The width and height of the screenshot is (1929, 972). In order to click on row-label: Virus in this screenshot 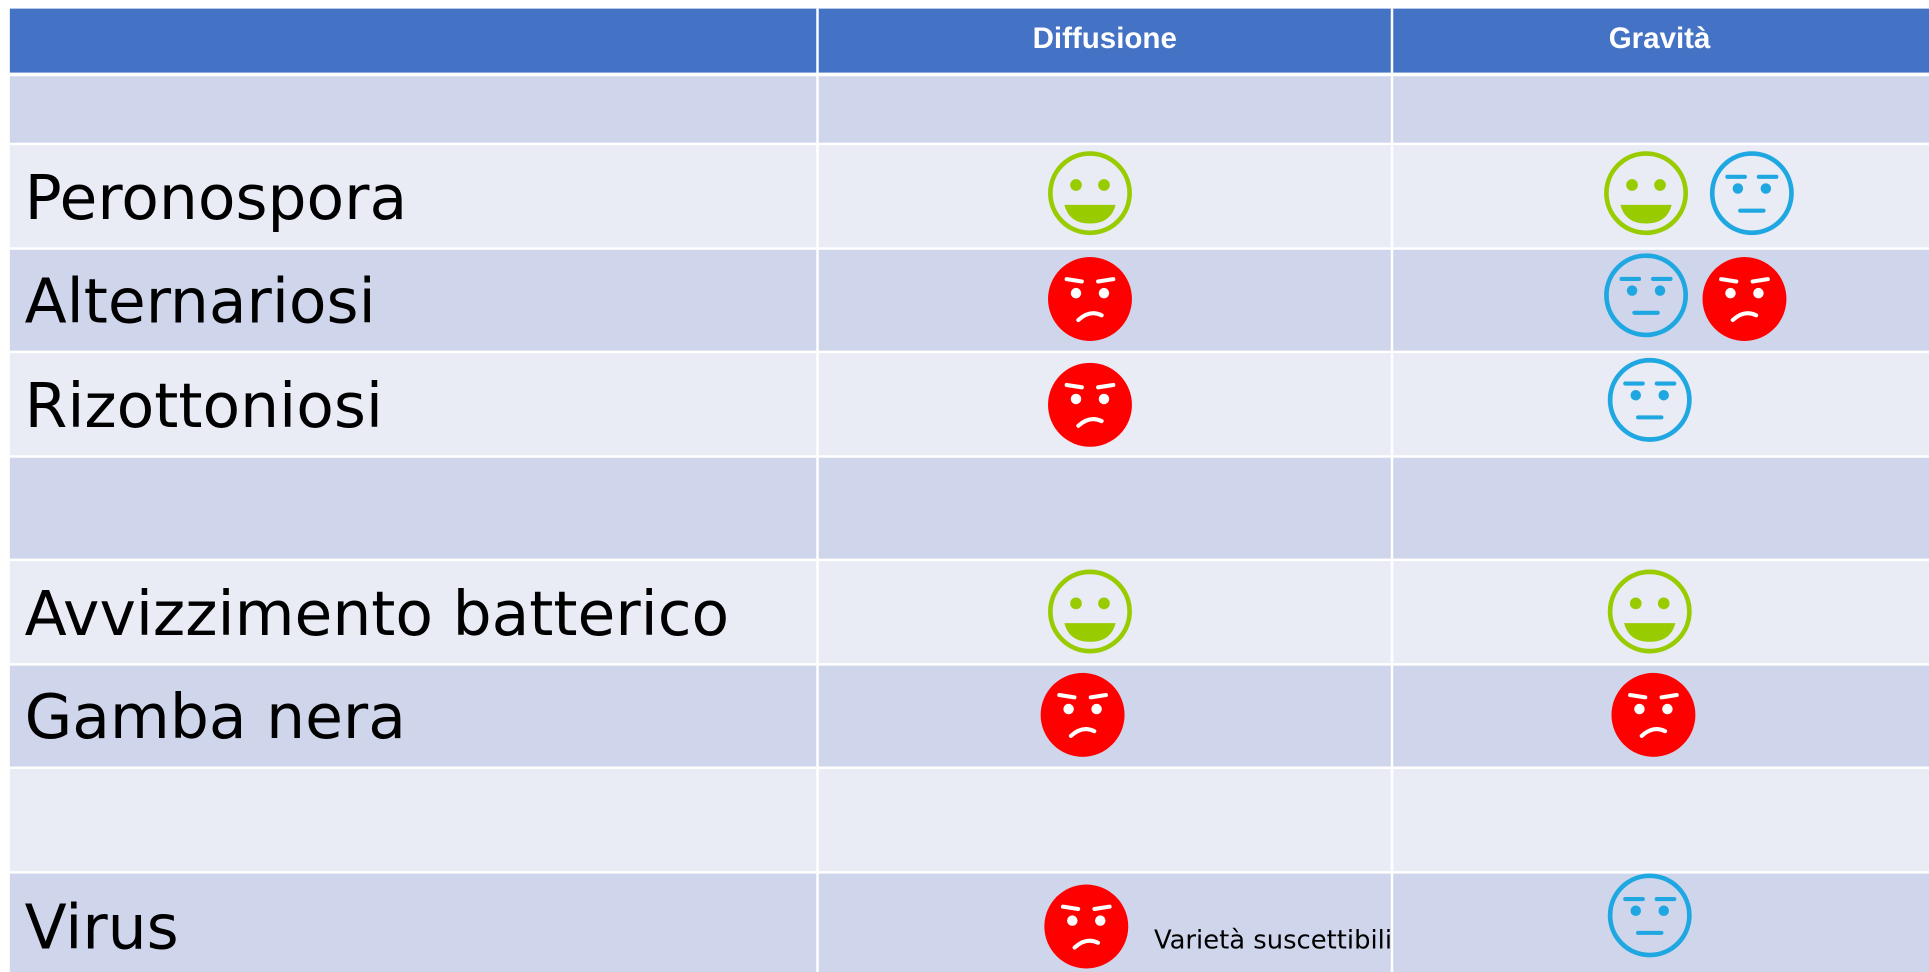, I will do `click(102, 928)`.